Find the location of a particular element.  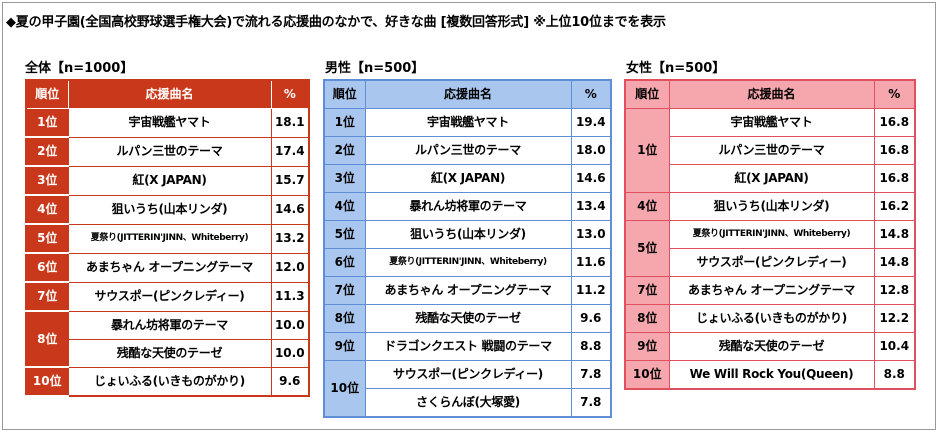

total-label: 全体【n=1000】 is located at coordinates (79, 68).